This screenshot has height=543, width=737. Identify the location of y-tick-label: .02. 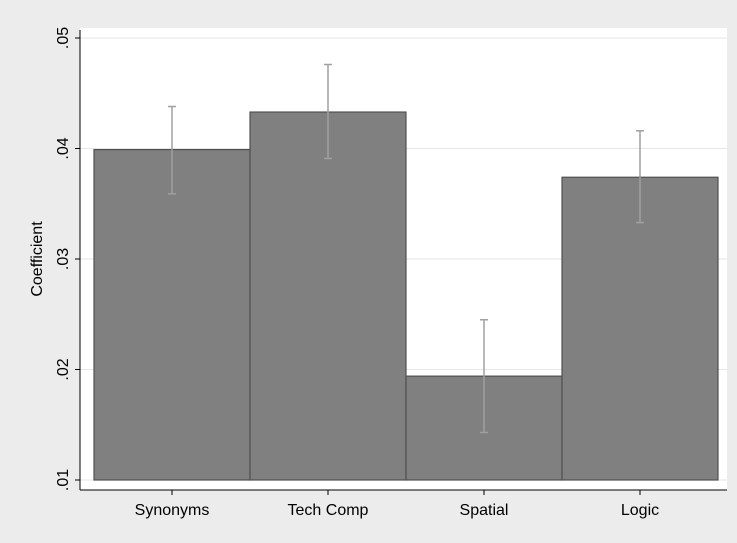
(63, 369).